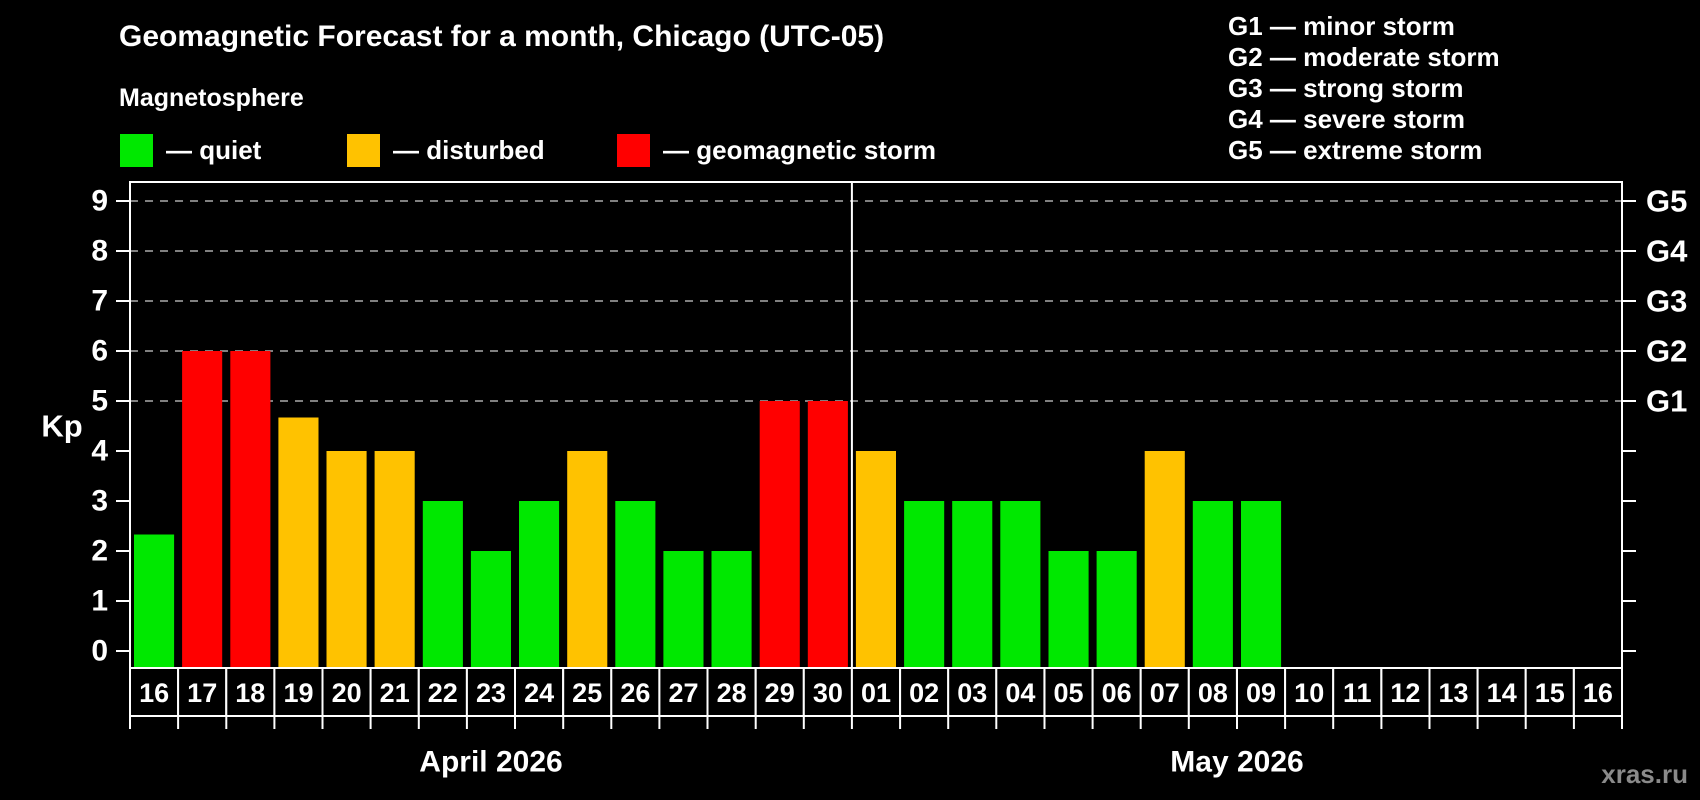 The width and height of the screenshot is (1700, 800). What do you see at coordinates (469, 149) in the screenshot?
I see `legend-label-disturbed: — disturbed` at bounding box center [469, 149].